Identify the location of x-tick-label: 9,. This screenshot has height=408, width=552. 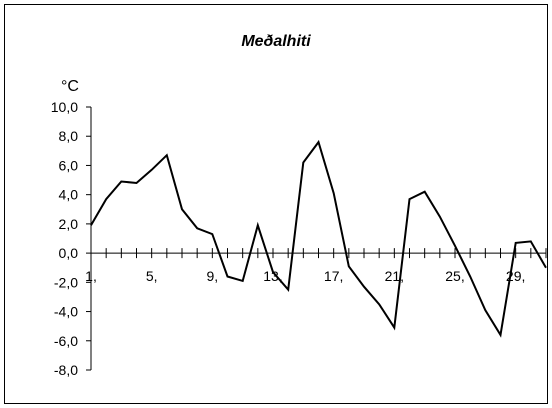
(212, 276).